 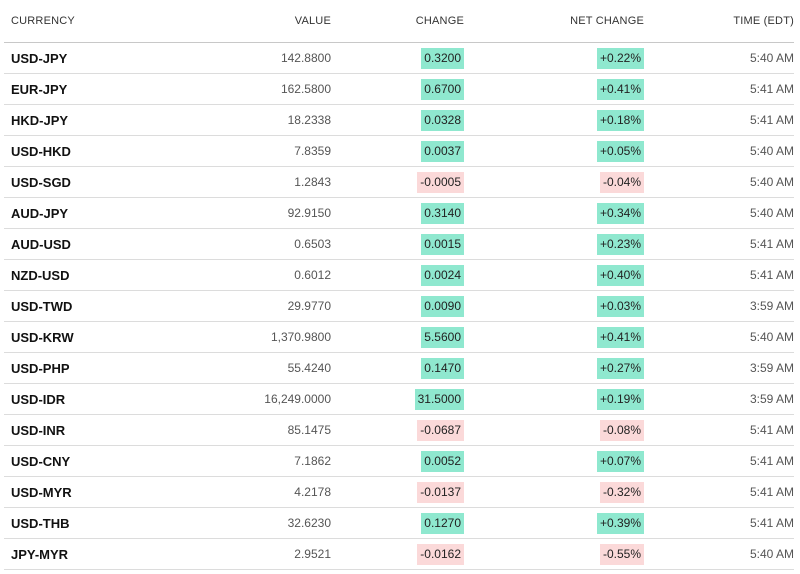 I want to click on table-row: JPY-MYR 2.9521 -0.0162 -0.55% 5:40 AM, so click(x=399, y=554).